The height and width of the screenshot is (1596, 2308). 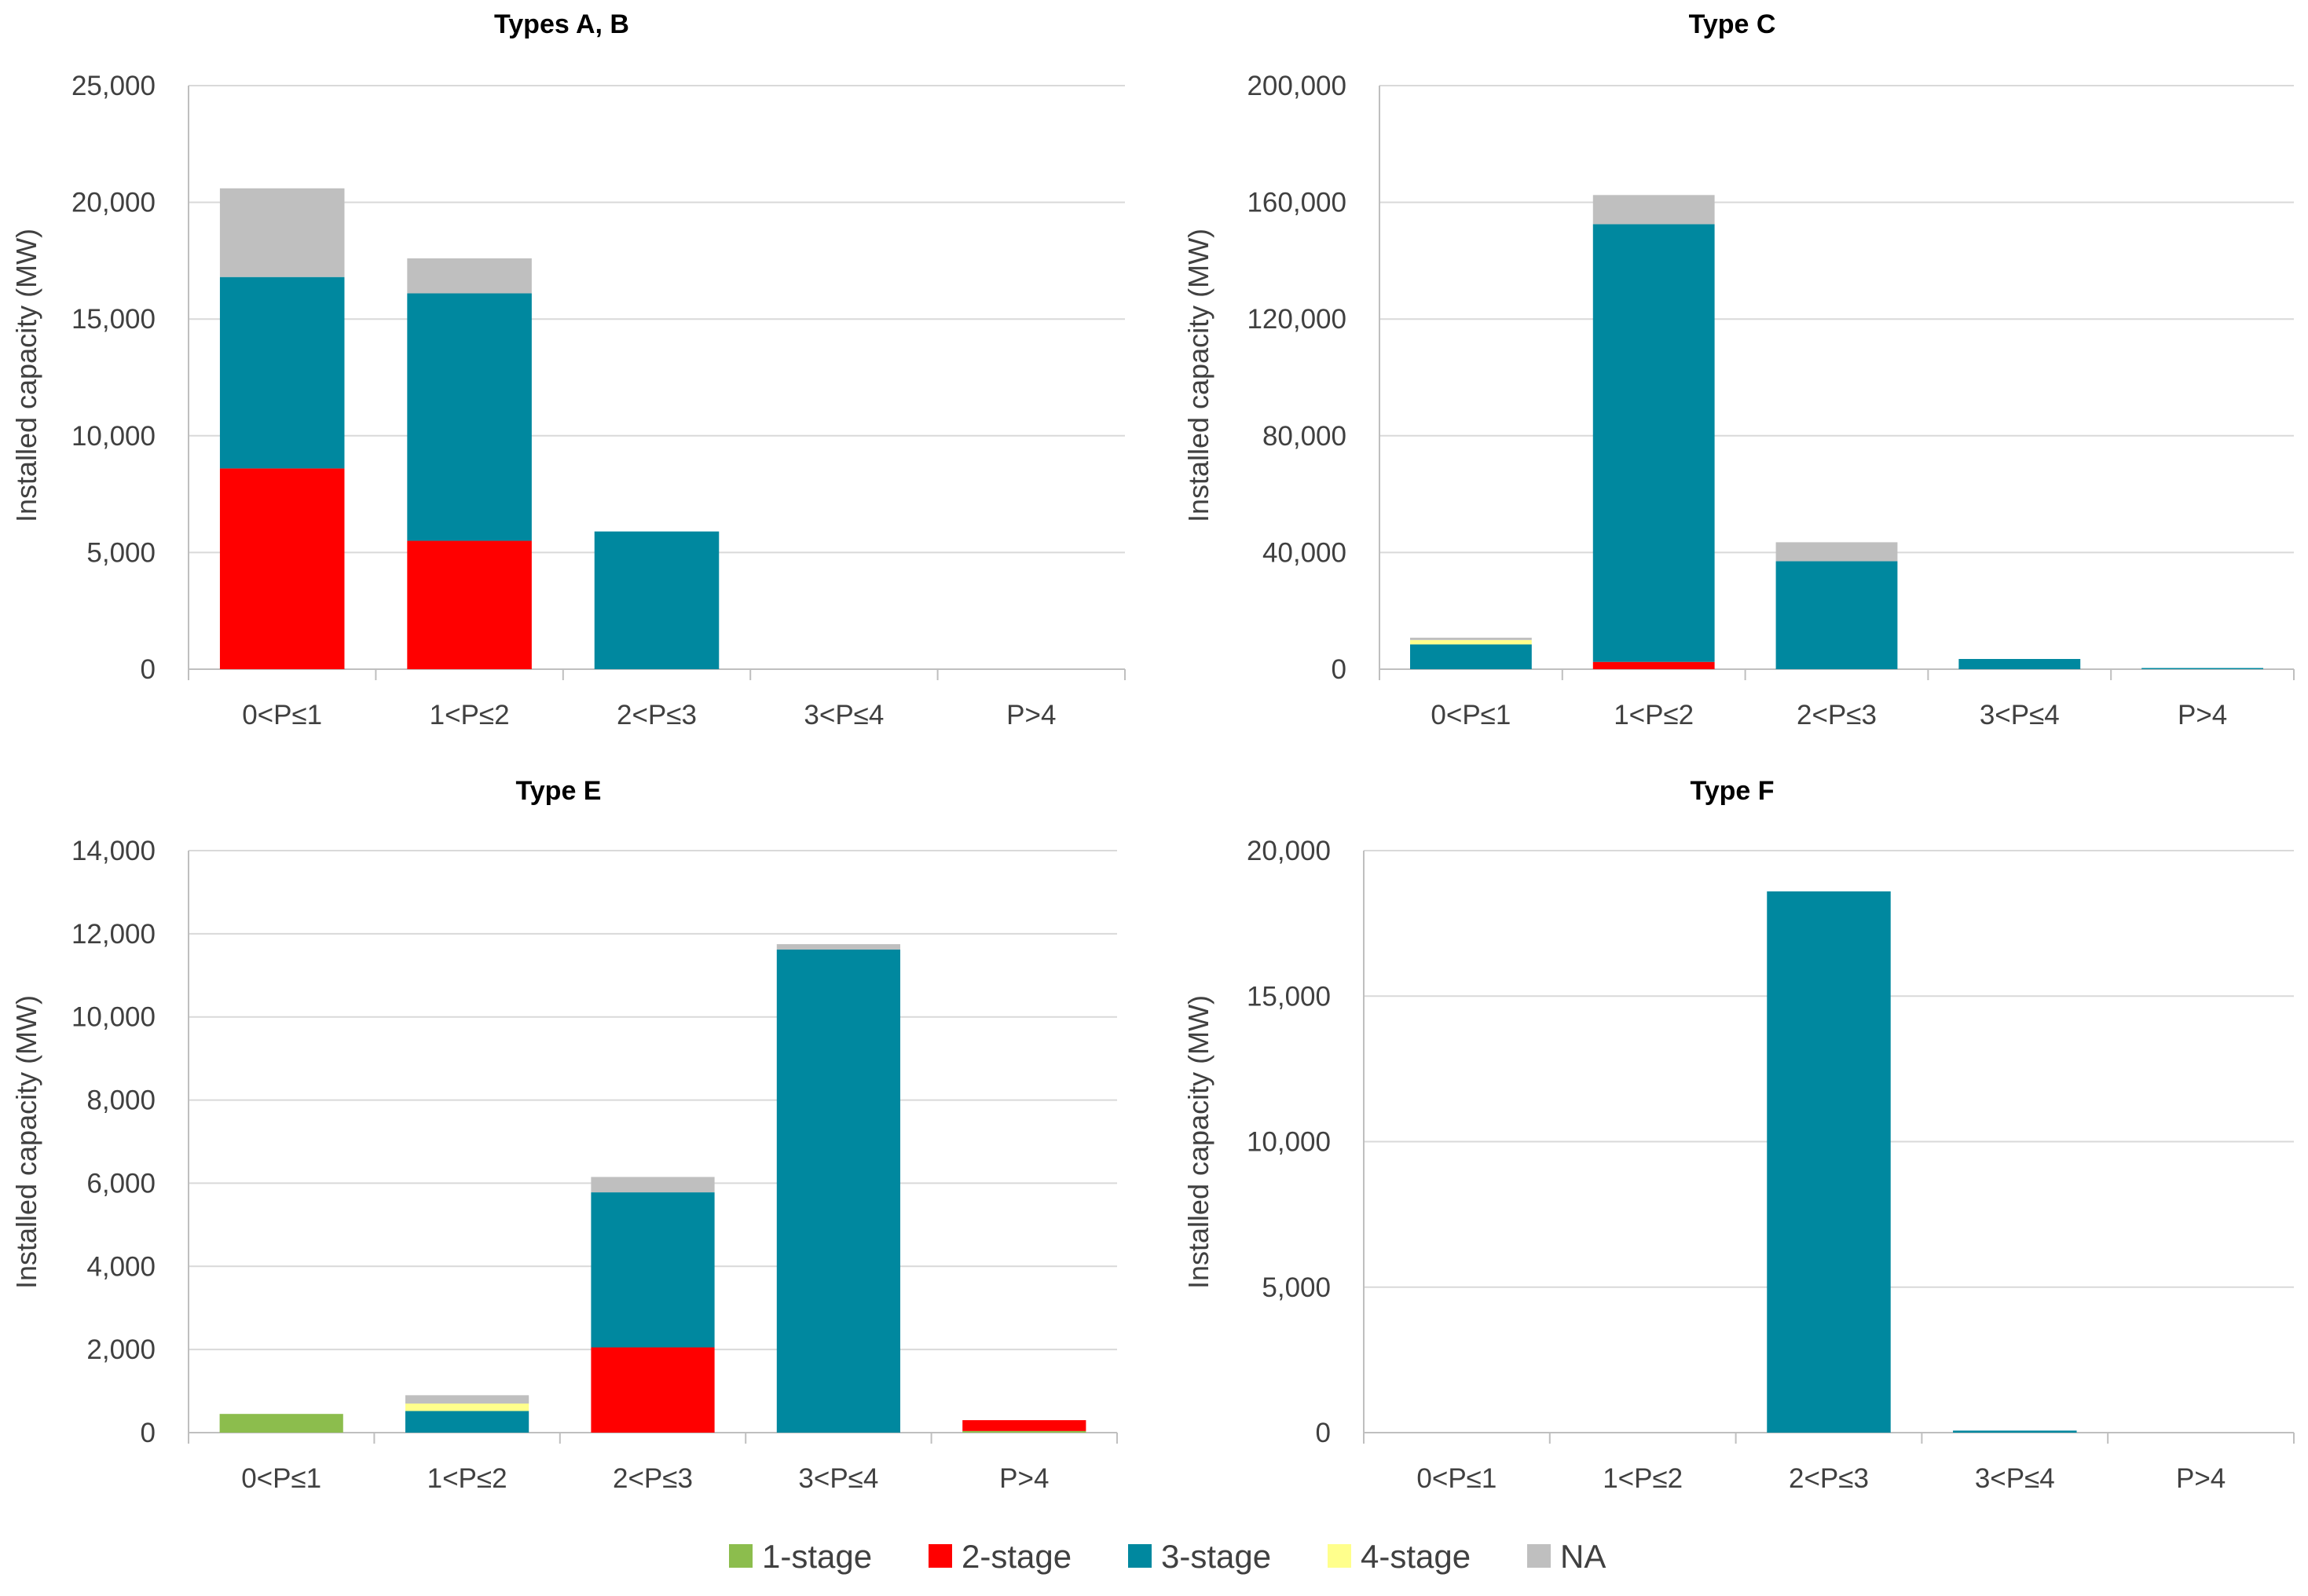 I want to click on legend-label-1-stage: 1-stage, so click(x=817, y=1556).